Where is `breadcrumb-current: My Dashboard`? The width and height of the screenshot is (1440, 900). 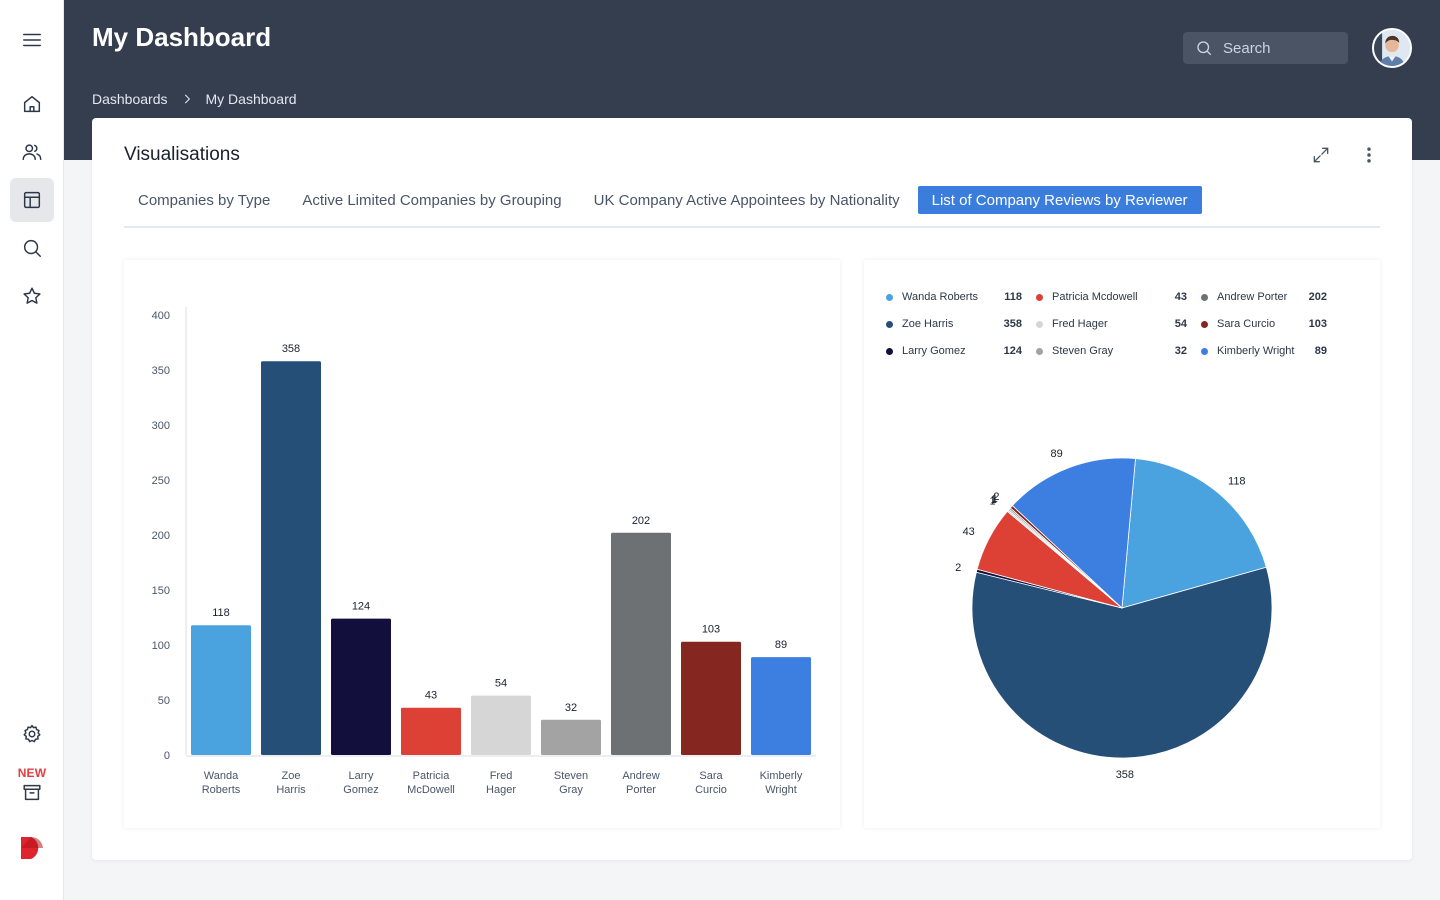
breadcrumb-current: My Dashboard is located at coordinates (251, 99).